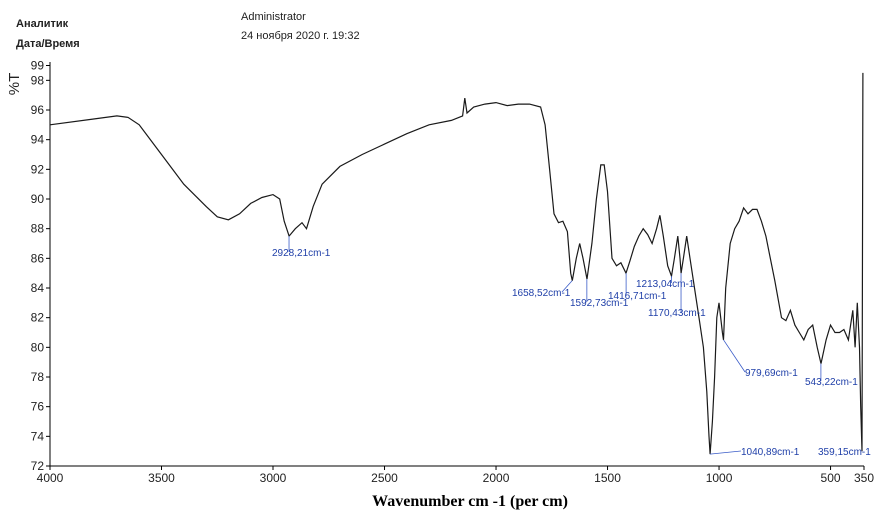 This screenshot has width=882, height=518. I want to click on y-tick-label: 92, so click(38, 169).